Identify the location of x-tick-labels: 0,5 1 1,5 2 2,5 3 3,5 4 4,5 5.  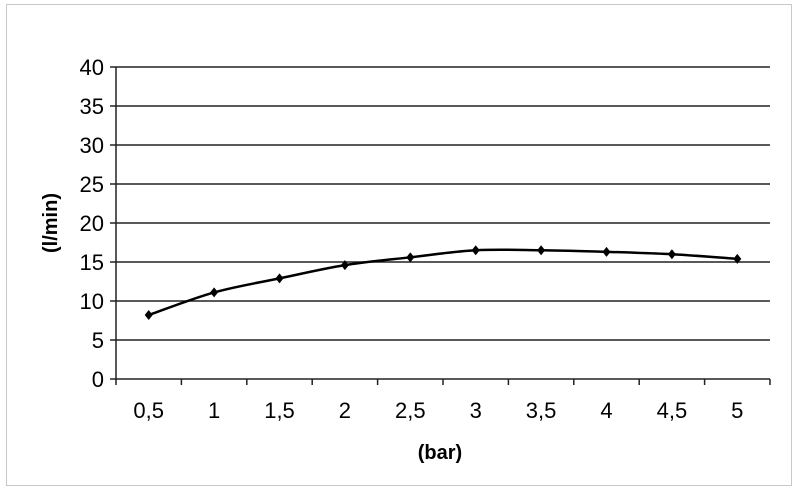
(438, 410).